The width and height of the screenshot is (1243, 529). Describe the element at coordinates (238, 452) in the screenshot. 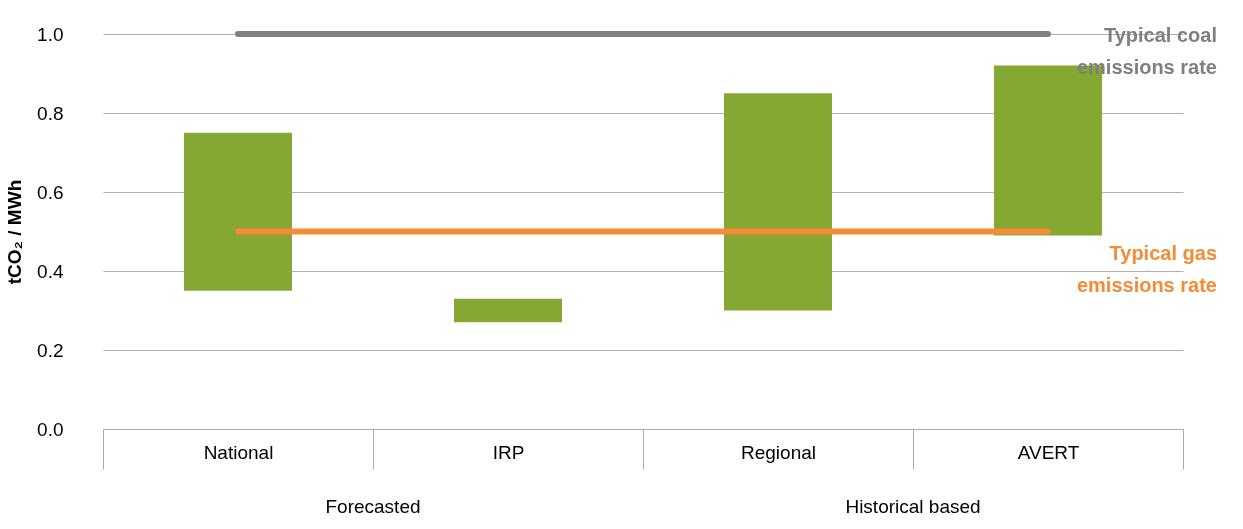

I see `x-tick-label: National` at that location.